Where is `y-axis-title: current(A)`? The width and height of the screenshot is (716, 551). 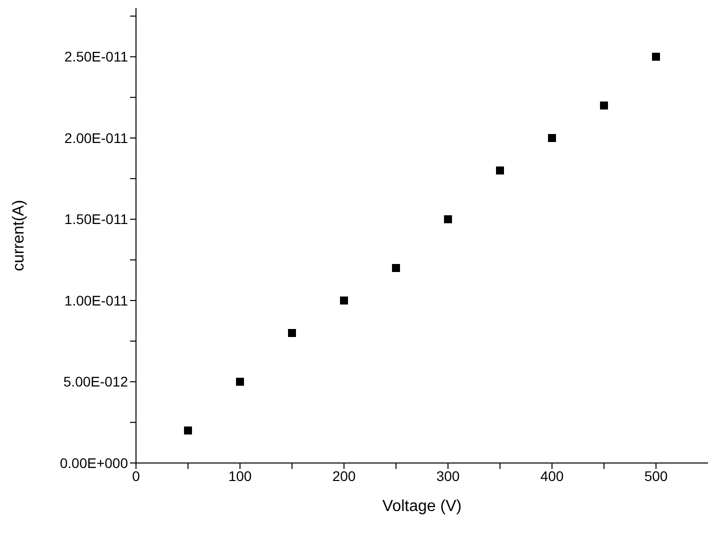
y-axis-title: current(A) is located at coordinates (19, 236).